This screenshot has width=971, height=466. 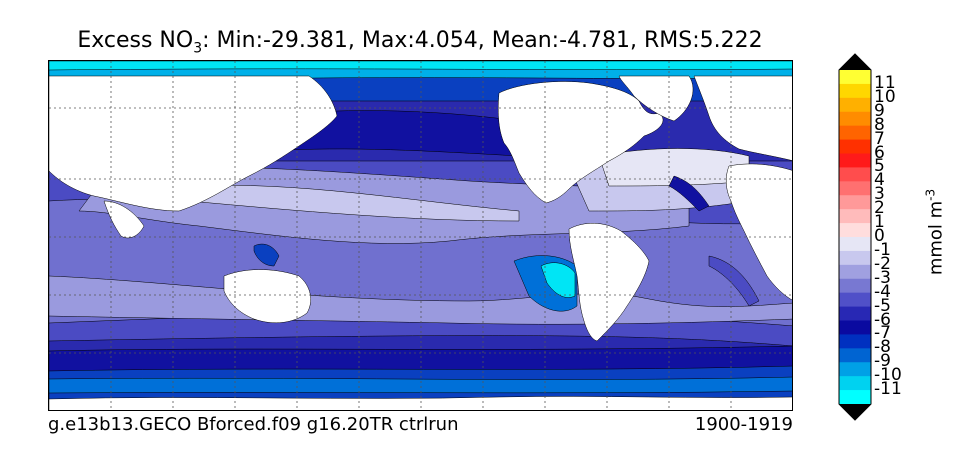 What do you see at coordinates (734, 281) in the screenshot?
I see `band-minus5-benguela` at bounding box center [734, 281].